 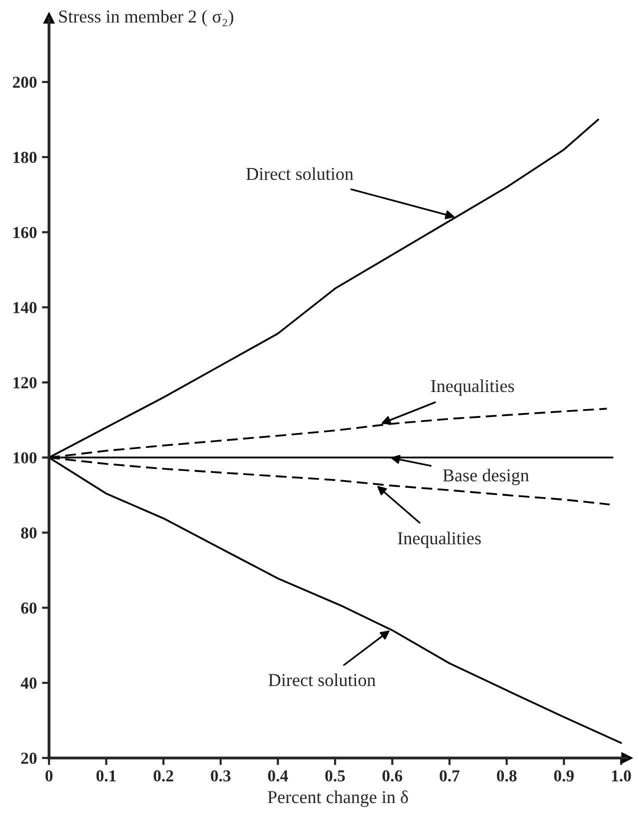 I want to click on x-tick-label: 0.3, so click(x=220, y=776).